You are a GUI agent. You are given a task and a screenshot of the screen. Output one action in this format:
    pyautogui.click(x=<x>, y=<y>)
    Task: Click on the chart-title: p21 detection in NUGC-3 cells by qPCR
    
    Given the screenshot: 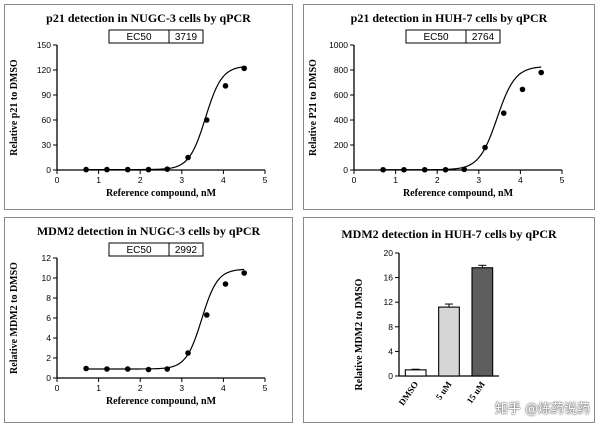 What is the action you would take?
    pyautogui.click(x=148, y=18)
    